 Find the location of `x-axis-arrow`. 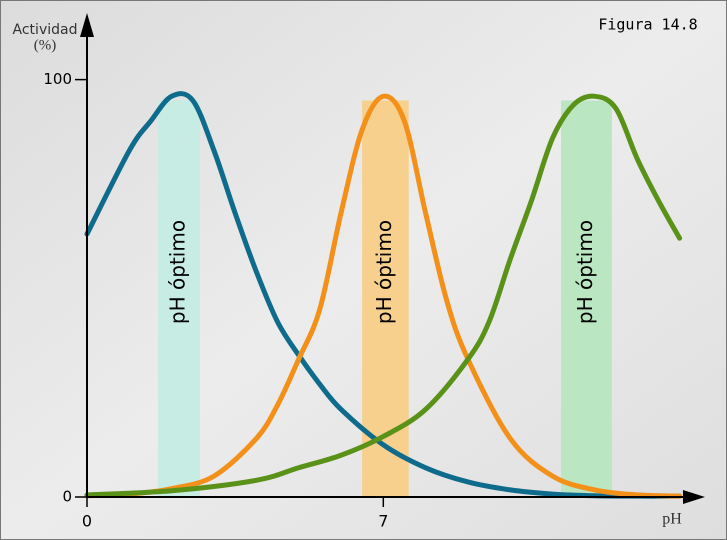

x-axis-arrow is located at coordinates (694, 497).